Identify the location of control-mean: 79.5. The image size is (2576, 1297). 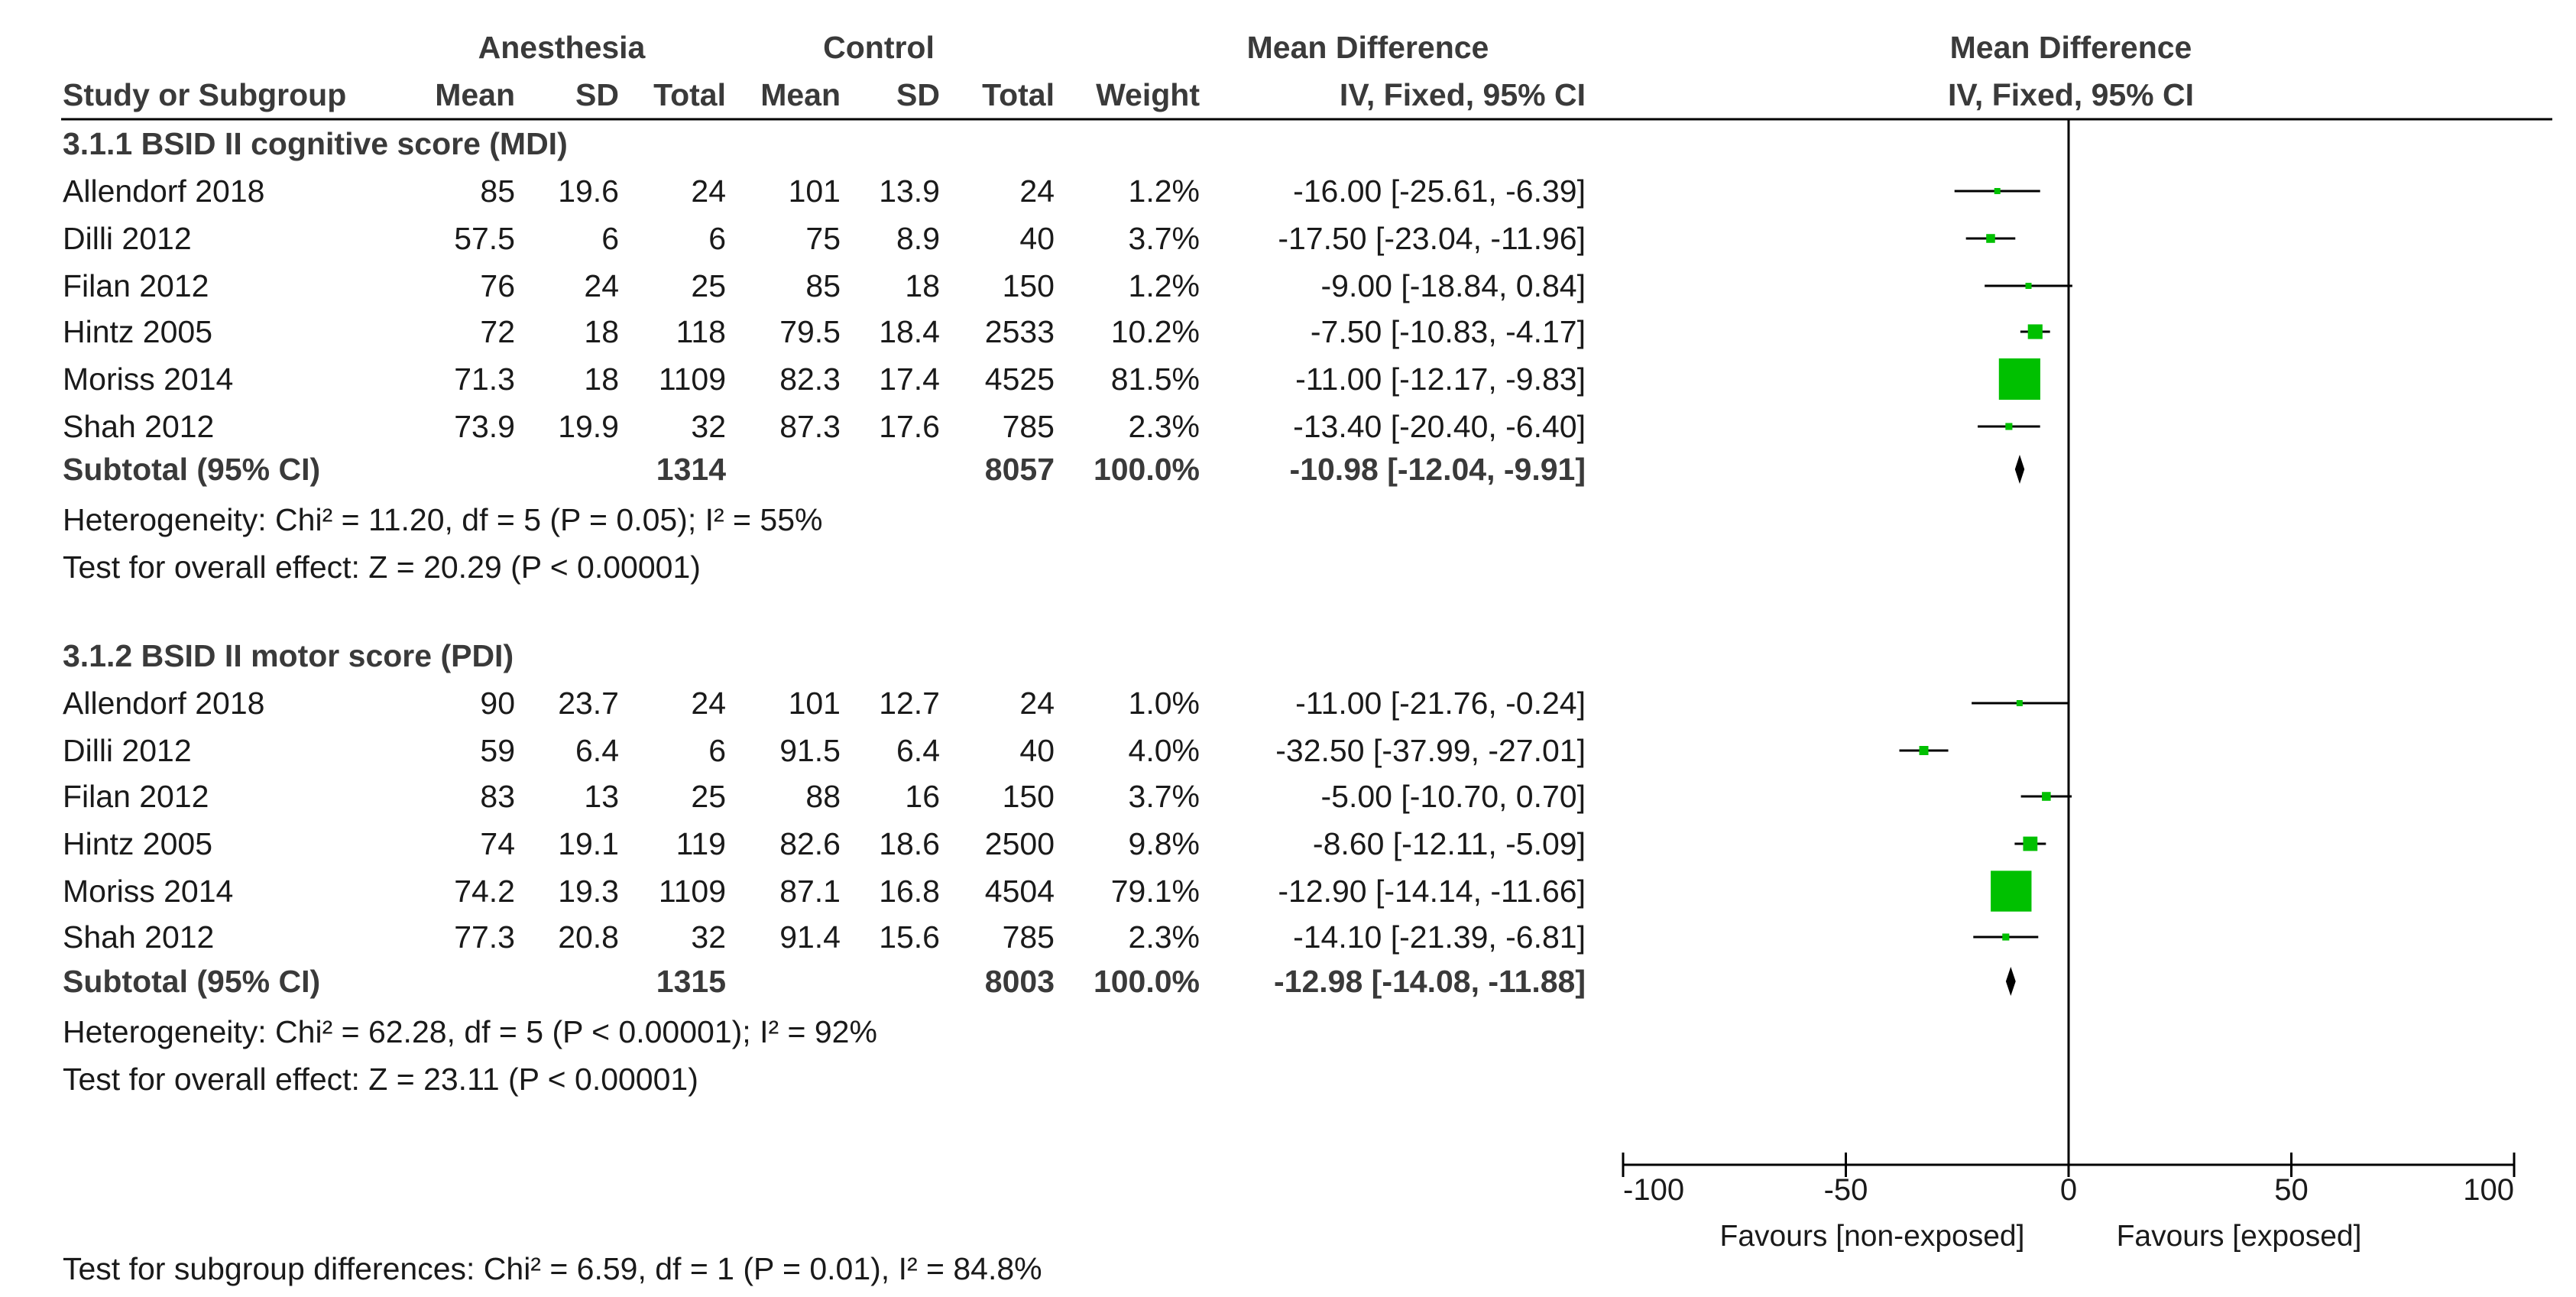
(810, 331).